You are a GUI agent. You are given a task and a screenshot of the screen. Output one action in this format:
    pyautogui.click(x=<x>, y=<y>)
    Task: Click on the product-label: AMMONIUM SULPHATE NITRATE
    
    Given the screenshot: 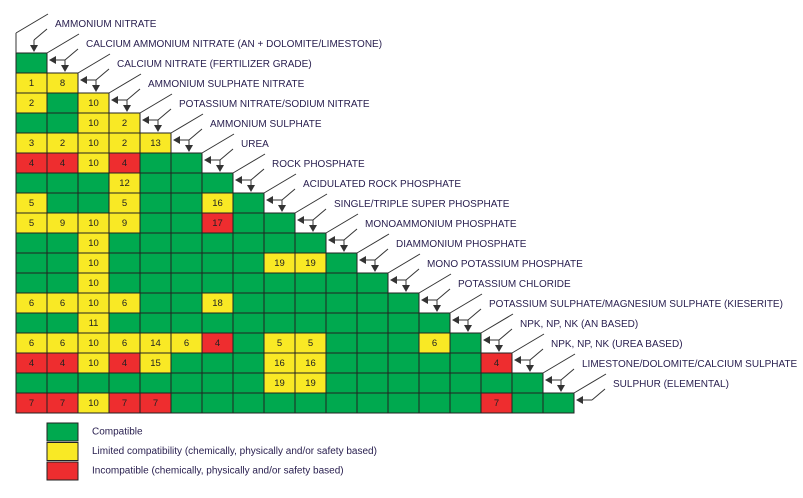 What is the action you would take?
    pyautogui.click(x=226, y=84)
    